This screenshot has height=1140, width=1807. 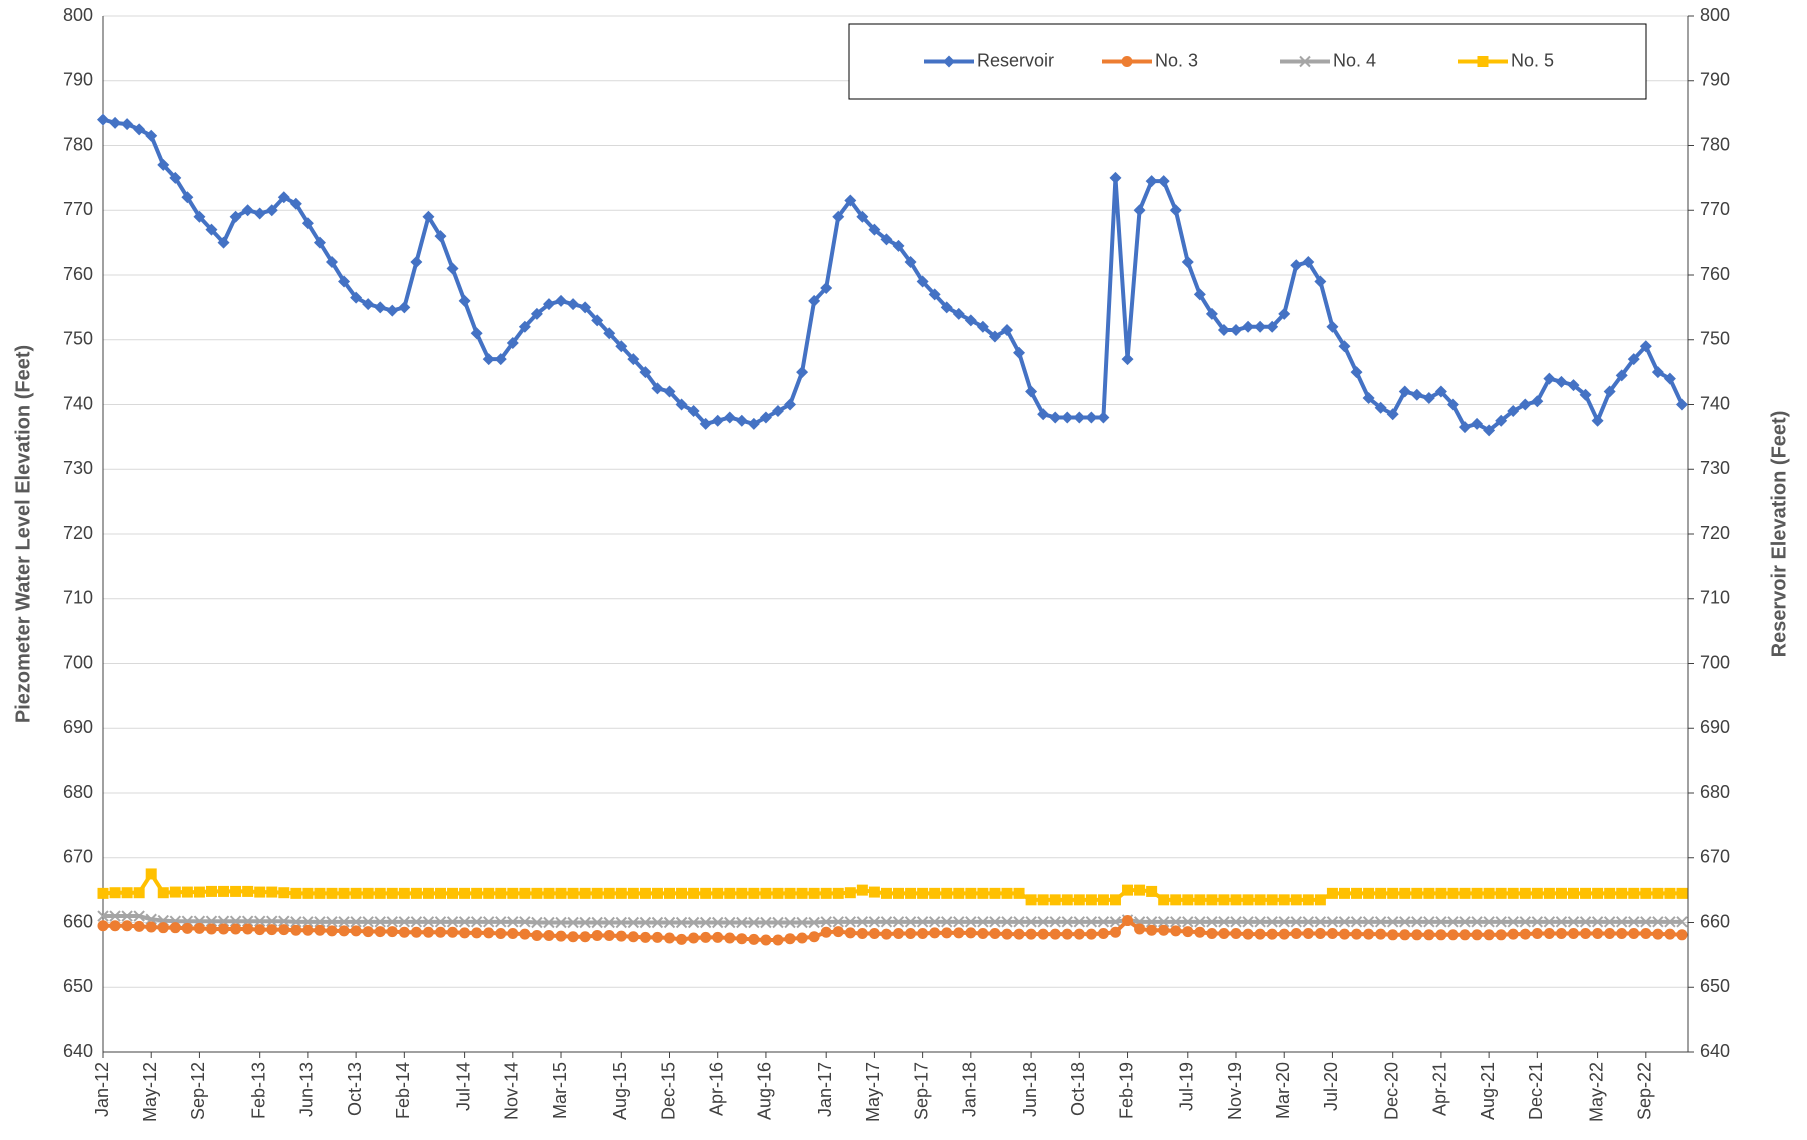 I want to click on legend-label: No. 4, so click(x=1354, y=60).